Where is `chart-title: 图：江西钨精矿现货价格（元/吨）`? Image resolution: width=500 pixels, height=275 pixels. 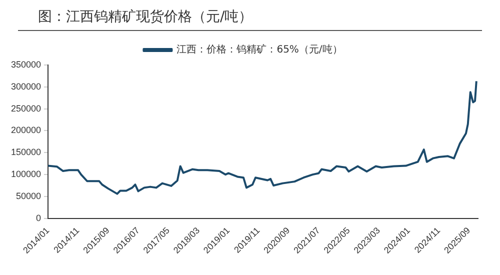 chart-title: 图：江西钨精矿现货价格（元/吨） is located at coordinates (250, 19).